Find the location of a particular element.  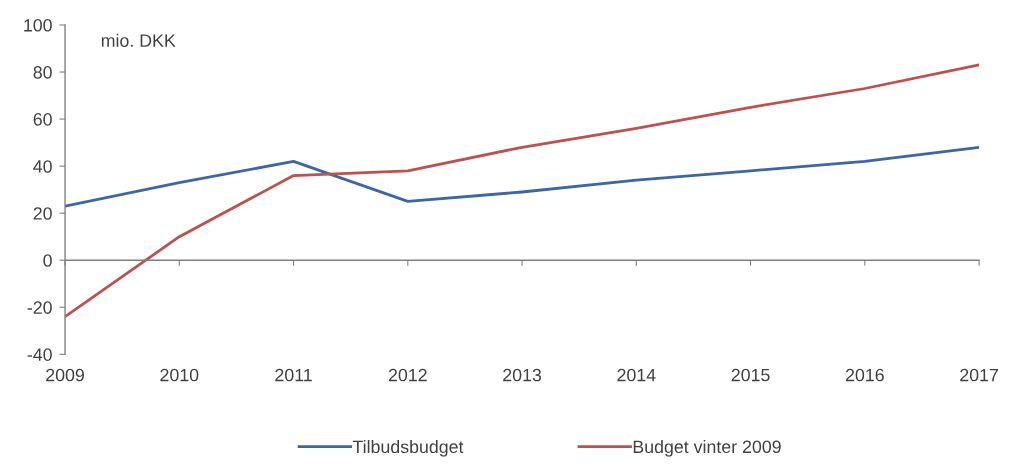

y-tick-label: 80 is located at coordinates (42, 72).